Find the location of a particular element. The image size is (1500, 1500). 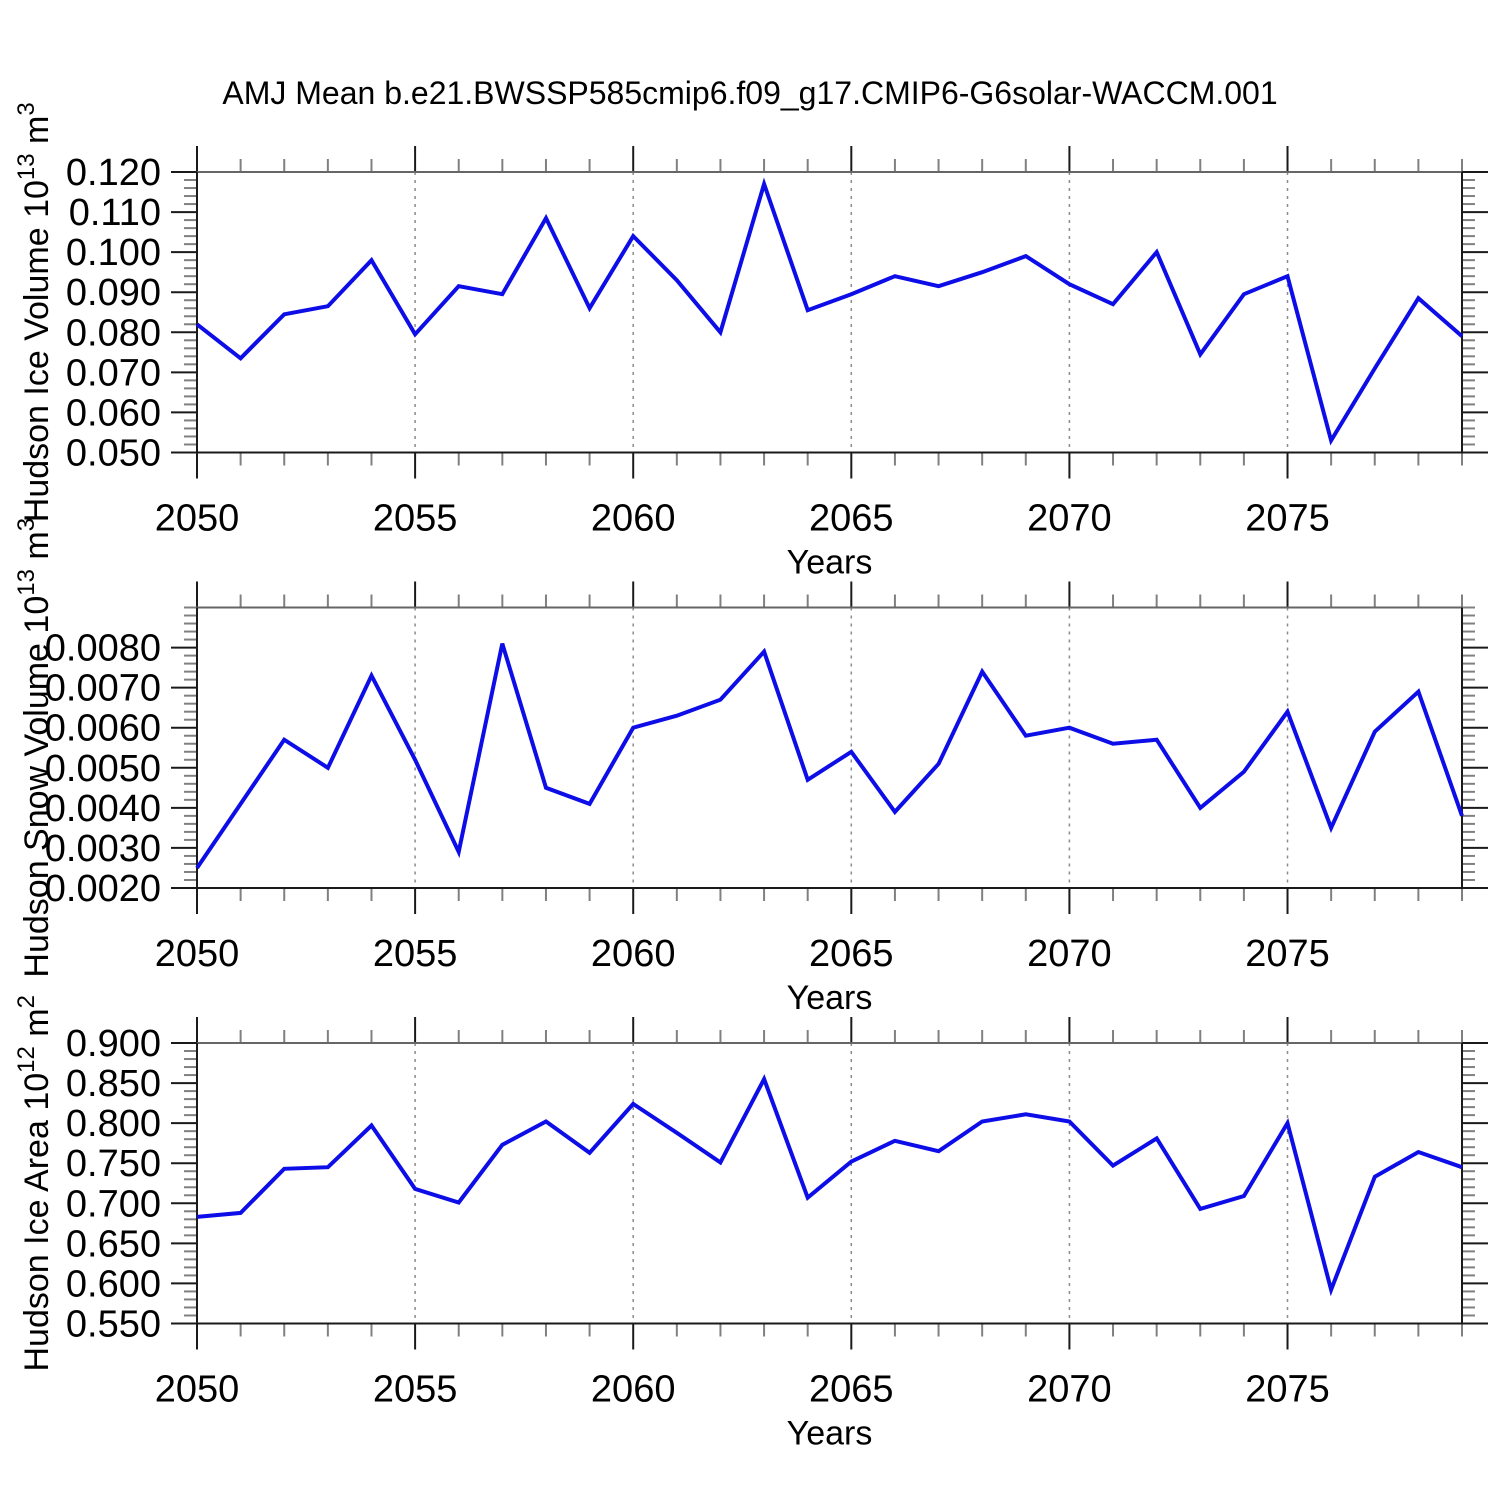

svg-text: 0.650 is located at coordinates (113, 1244).